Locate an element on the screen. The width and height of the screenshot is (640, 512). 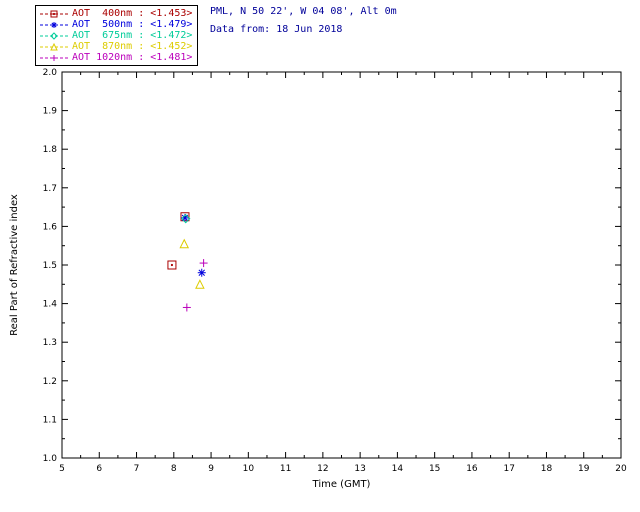
series-aot-400nm is located at coordinates (178, 241).